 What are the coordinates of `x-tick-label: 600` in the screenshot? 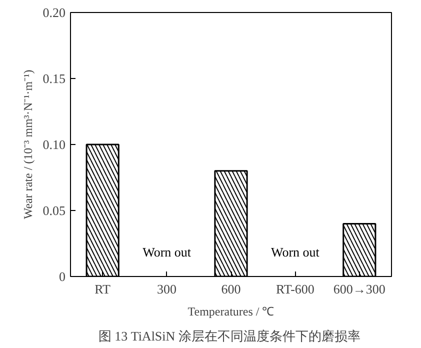 It's located at (231, 289).